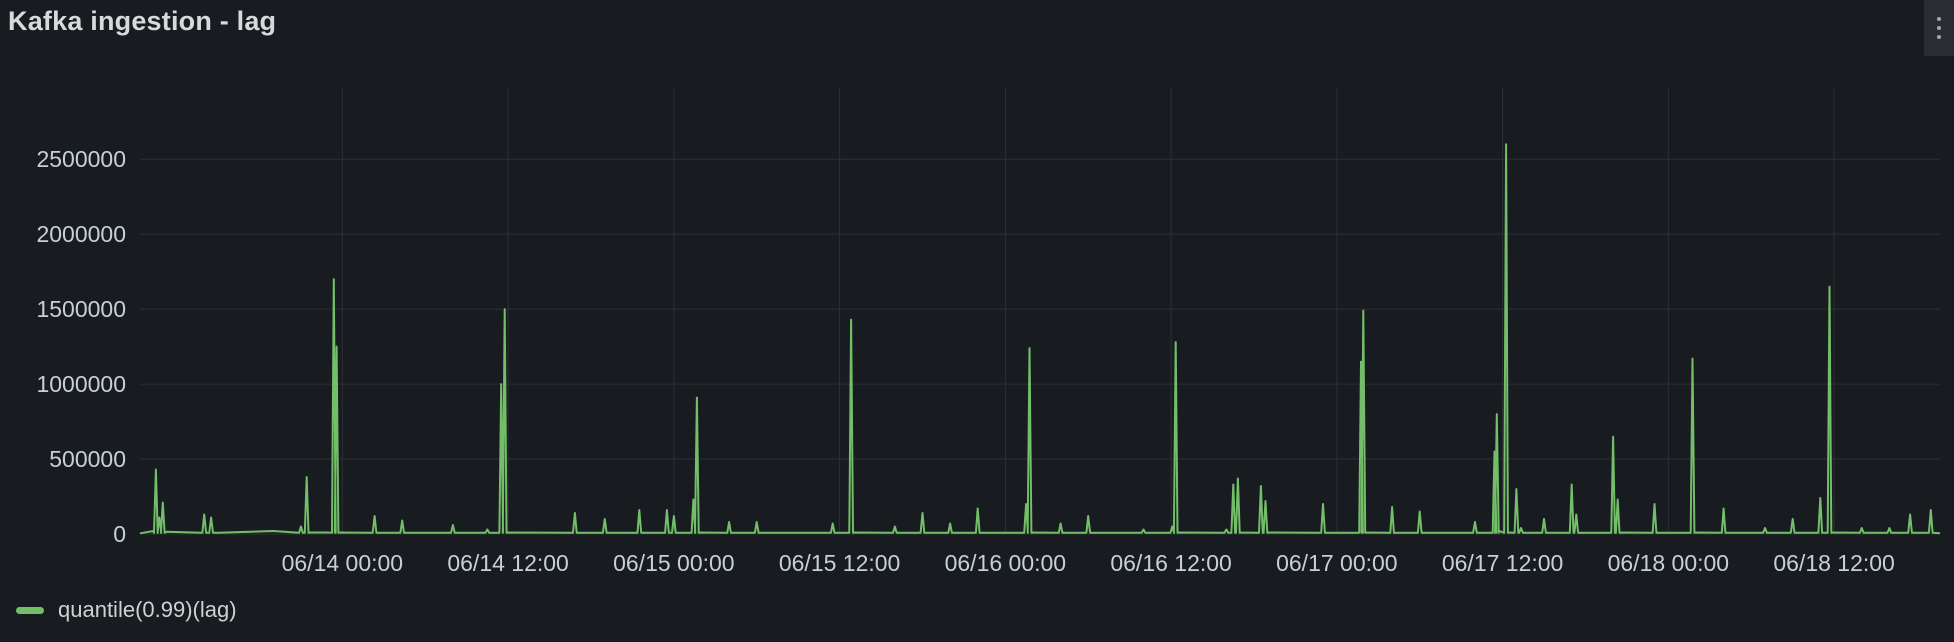  Describe the element at coordinates (30, 610) in the screenshot. I see `legend-swatch` at that location.